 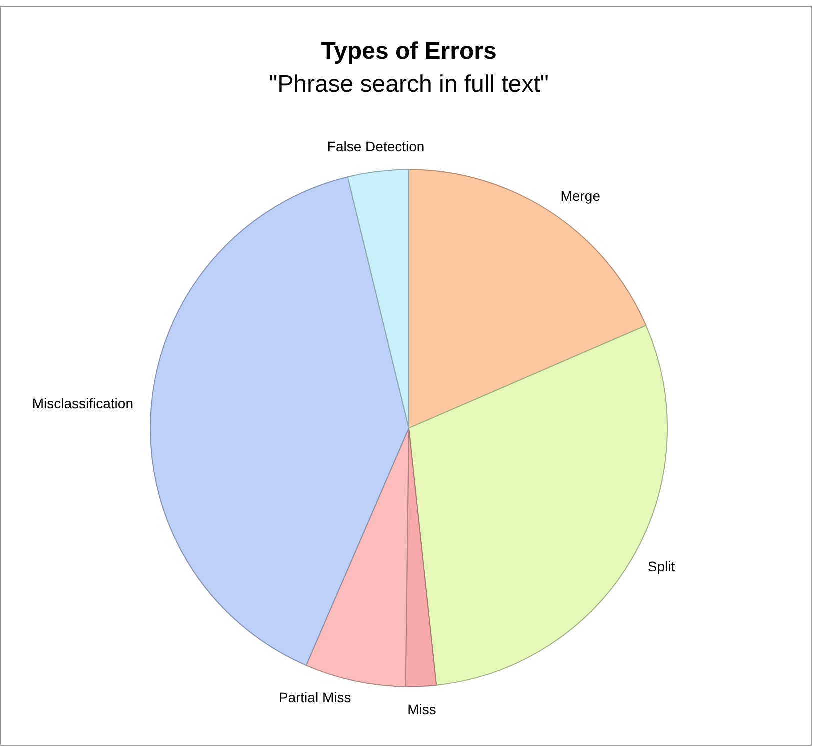 What do you see at coordinates (409, 84) in the screenshot?
I see `chart-subtitle: "Phrase search in full text"` at bounding box center [409, 84].